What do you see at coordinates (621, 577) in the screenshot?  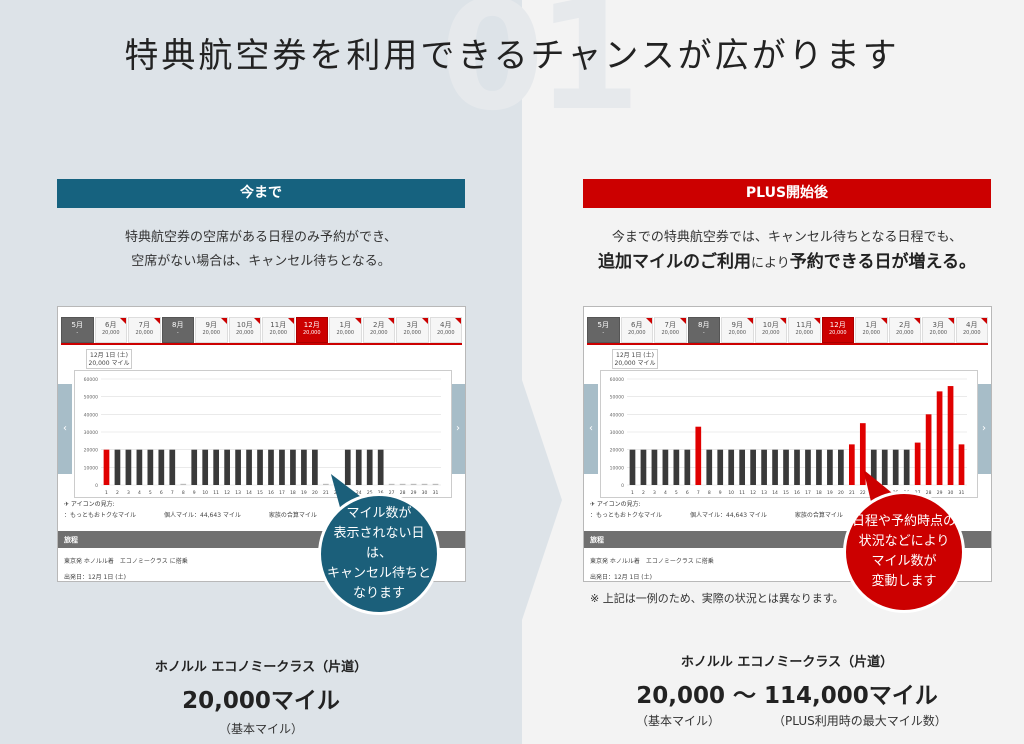 I see `itinerary-date: 出発日：12月 1日 (土)` at bounding box center [621, 577].